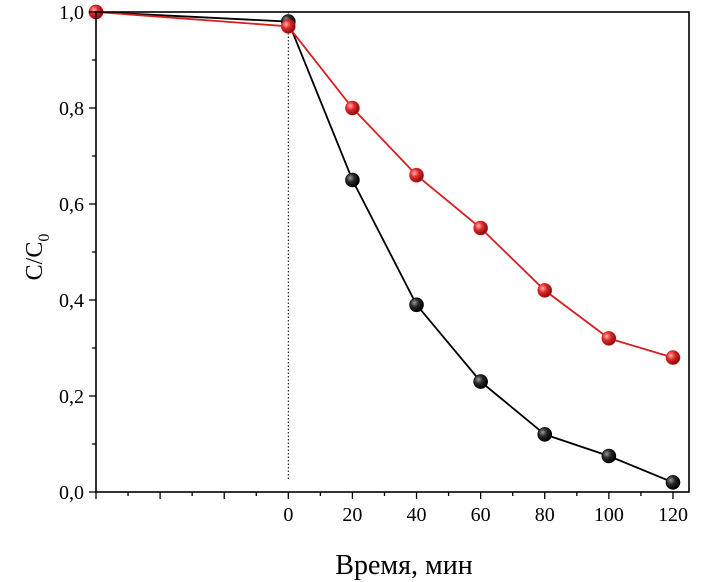 The width and height of the screenshot is (701, 582). Describe the element at coordinates (71, 397) in the screenshot. I see `y-tick-label: 0,2` at that location.